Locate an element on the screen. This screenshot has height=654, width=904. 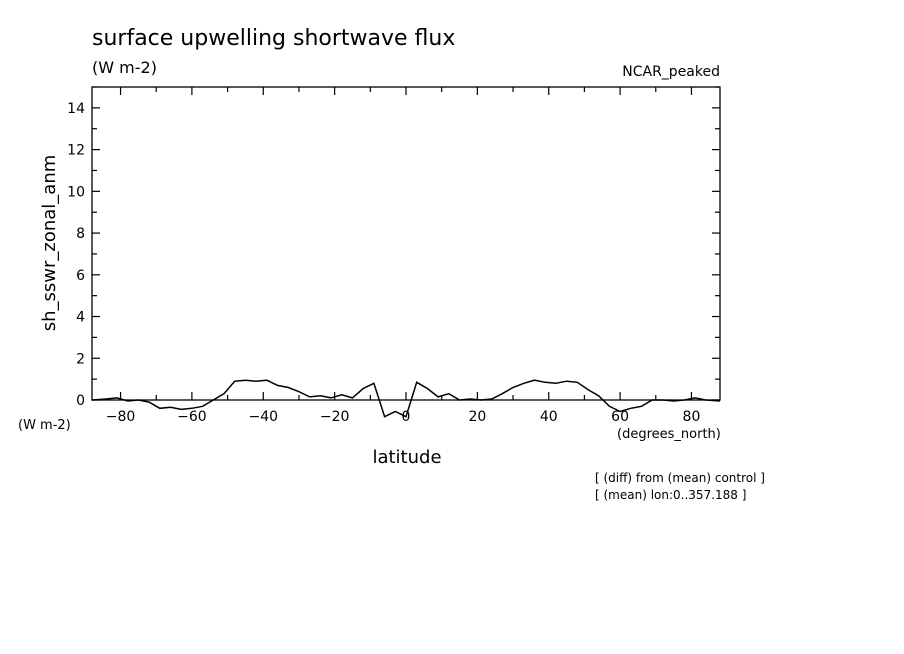
y-tick-label: 6 is located at coordinates (80, 276).